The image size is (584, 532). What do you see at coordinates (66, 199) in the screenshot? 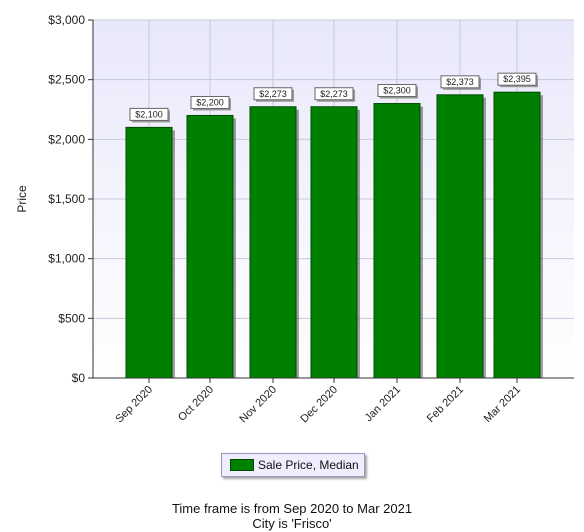
I see `y-tick-label: $1,500` at bounding box center [66, 199].